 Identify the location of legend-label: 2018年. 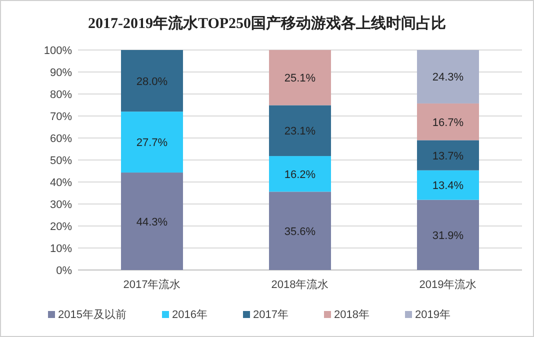
(352, 315).